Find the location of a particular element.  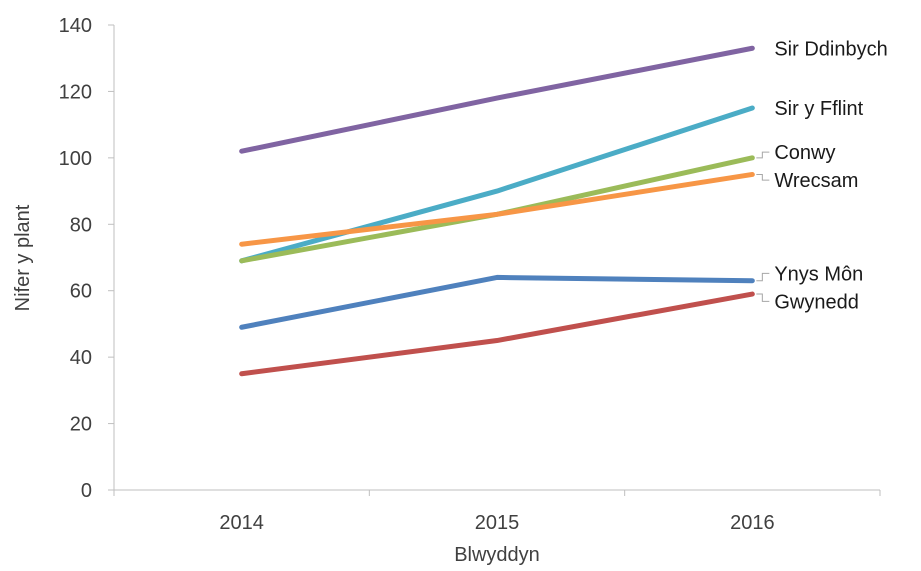

y-tick-label: 120 is located at coordinates (75, 92).